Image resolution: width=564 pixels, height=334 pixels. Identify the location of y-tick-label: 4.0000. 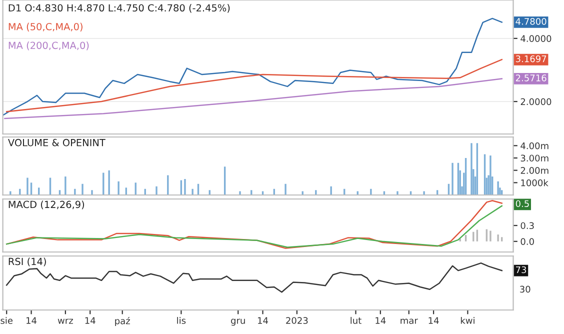
(536, 38).